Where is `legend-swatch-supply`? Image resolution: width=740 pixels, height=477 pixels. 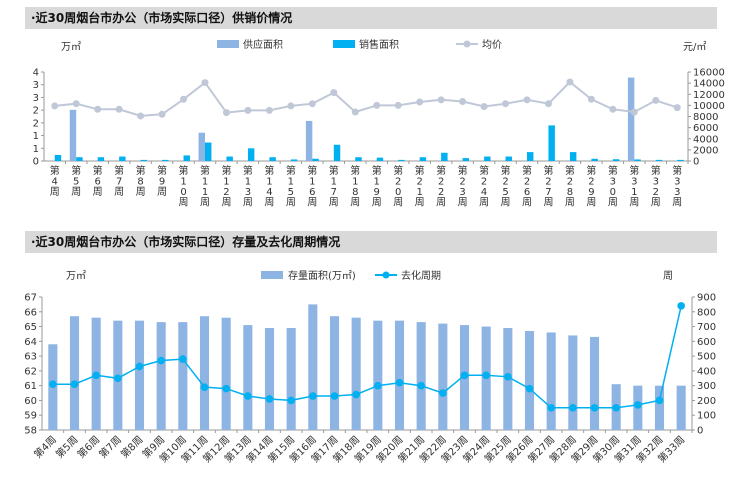 legend-swatch-supply is located at coordinates (228, 44).